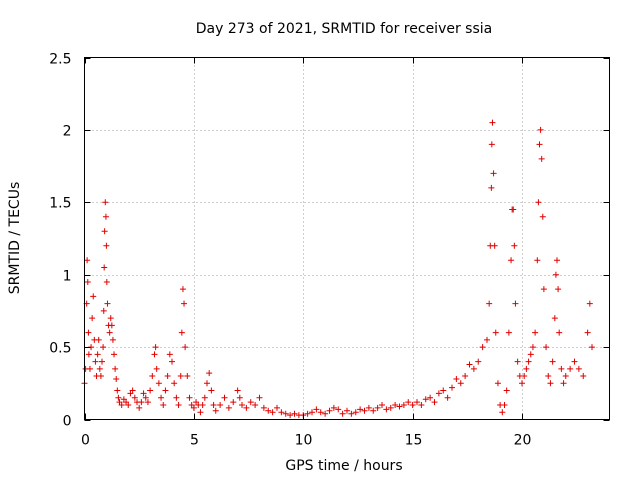 The width and height of the screenshot is (640, 480). Describe the element at coordinates (67, 422) in the screenshot. I see `y-tick-label: 0` at that location.